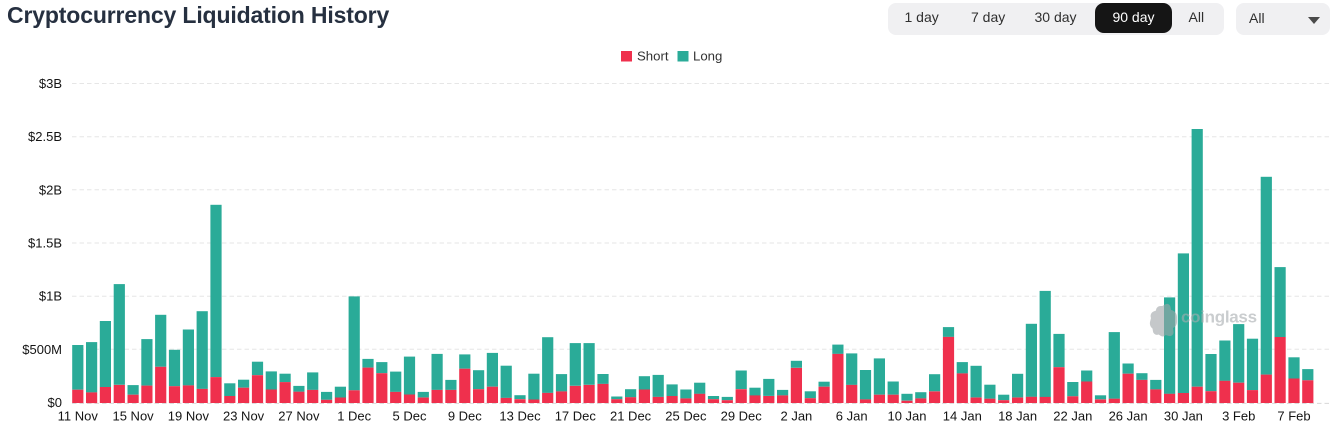 This screenshot has height=445, width=1338. What do you see at coordinates (1017, 415) in the screenshot?
I see `svg-text: 18 Jan` at bounding box center [1017, 415].